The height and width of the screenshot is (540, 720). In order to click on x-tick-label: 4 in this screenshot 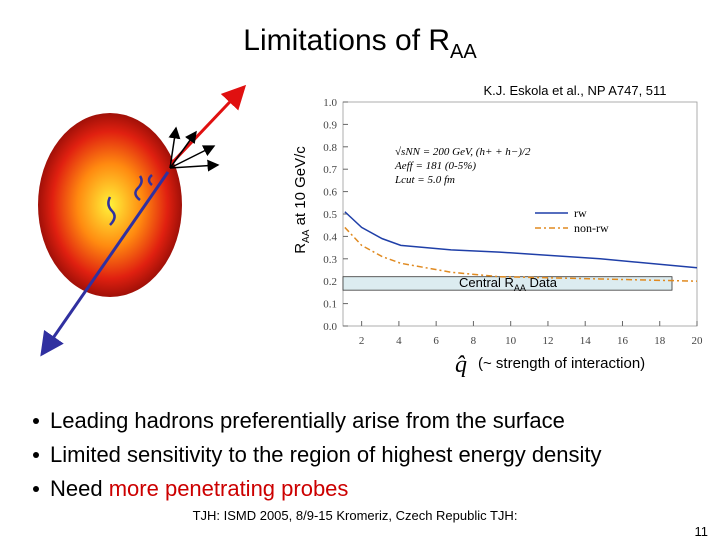, I will do `click(399, 341)`.